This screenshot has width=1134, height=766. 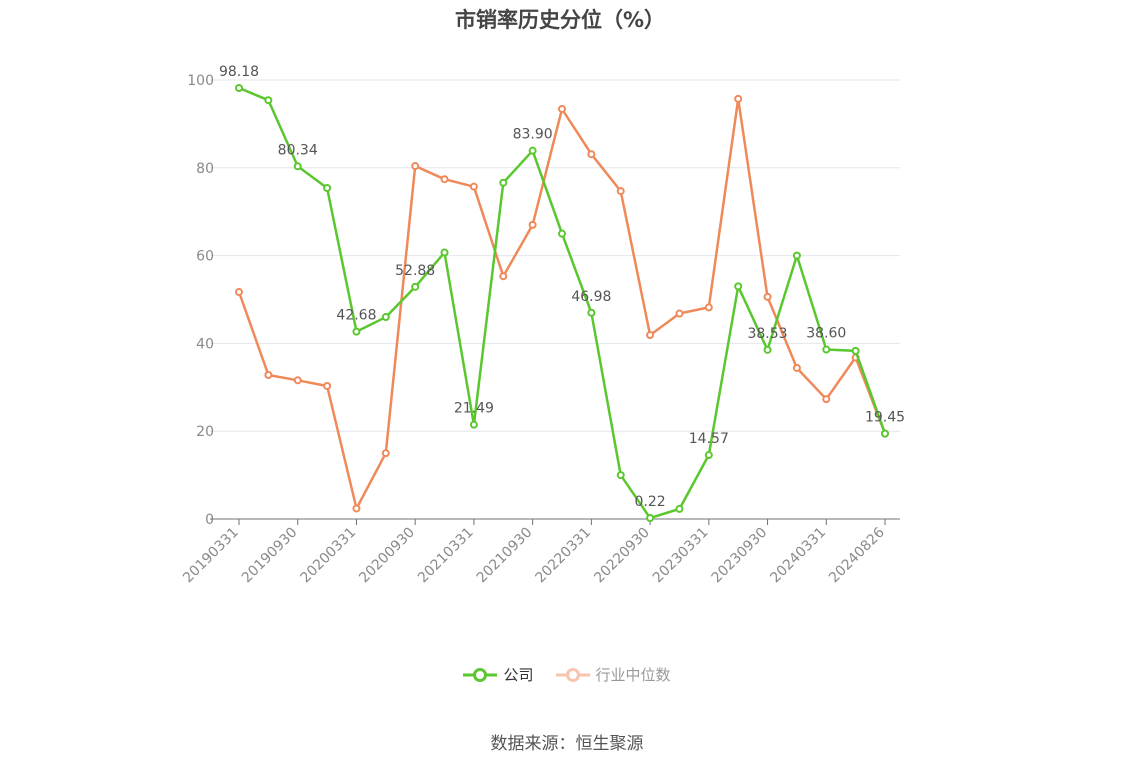 I want to click on data-label-18: 38.53, so click(x=767, y=334).